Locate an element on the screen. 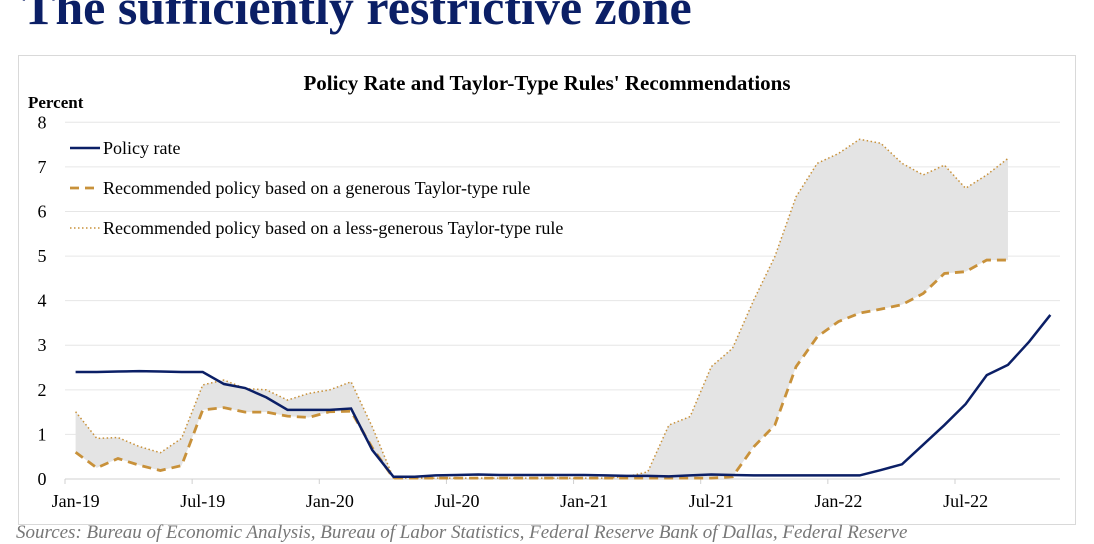  y-tick-label: 4 is located at coordinates (42, 301).